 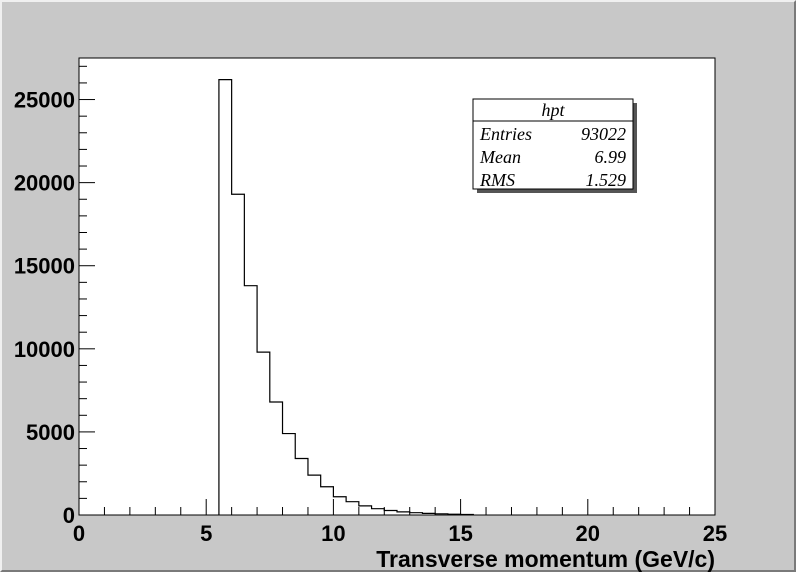 What do you see at coordinates (588, 533) in the screenshot?
I see `x-tick-label: 20` at bounding box center [588, 533].